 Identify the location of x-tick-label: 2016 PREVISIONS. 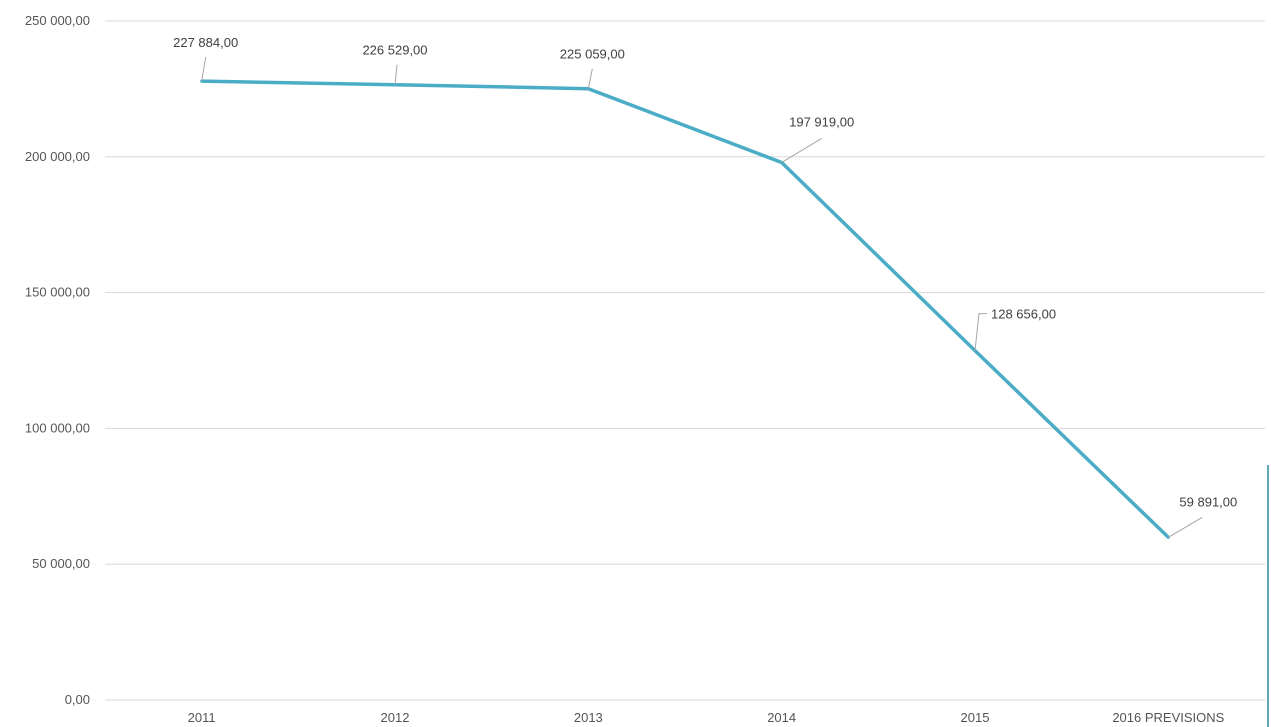
(1168, 717).